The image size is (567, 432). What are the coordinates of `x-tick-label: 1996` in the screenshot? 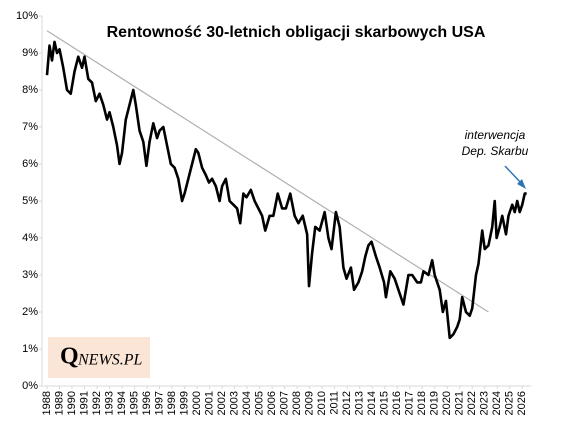 It's located at (147, 403).